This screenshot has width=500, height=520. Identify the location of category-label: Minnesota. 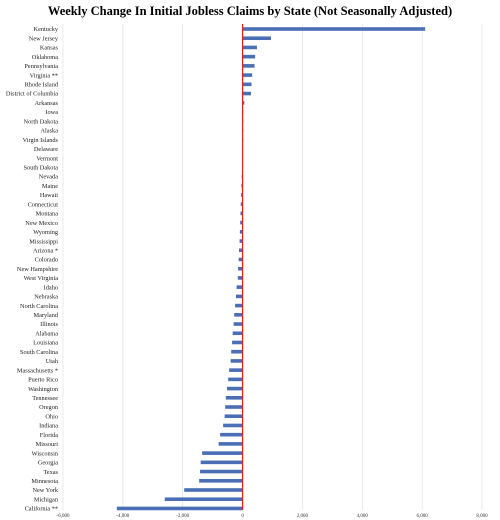
(44, 481).